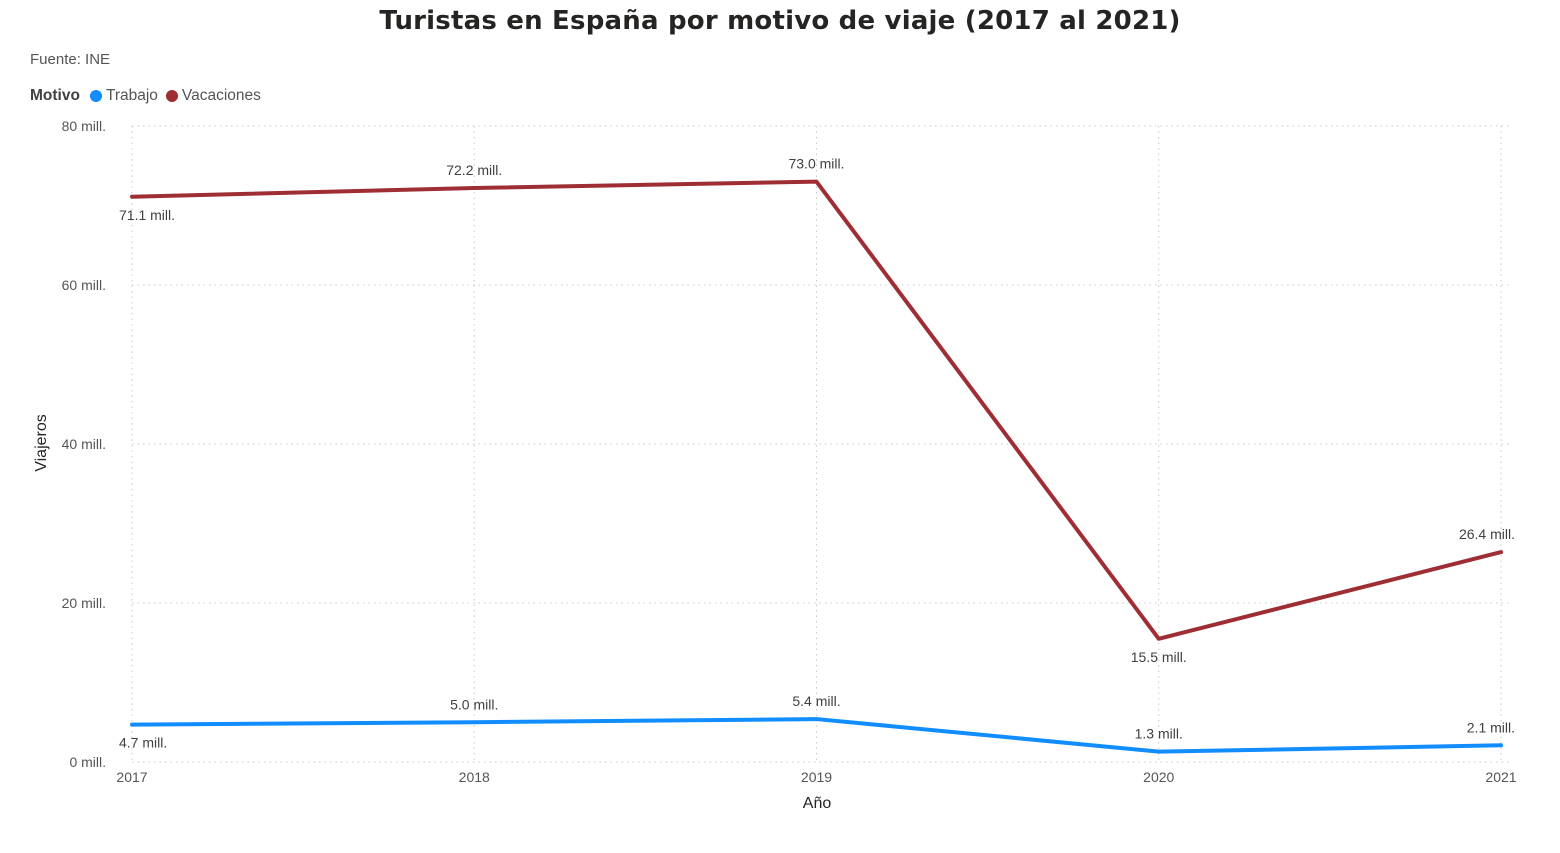 The width and height of the screenshot is (1560, 853). I want to click on legend-title: Motivo, so click(55, 95).